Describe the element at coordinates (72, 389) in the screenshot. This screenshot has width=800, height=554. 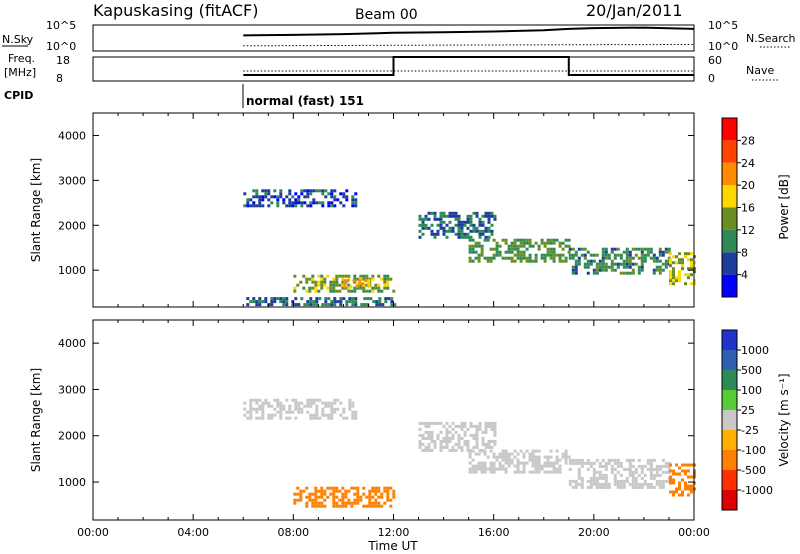
I see `y-tick-label: 3000` at that location.